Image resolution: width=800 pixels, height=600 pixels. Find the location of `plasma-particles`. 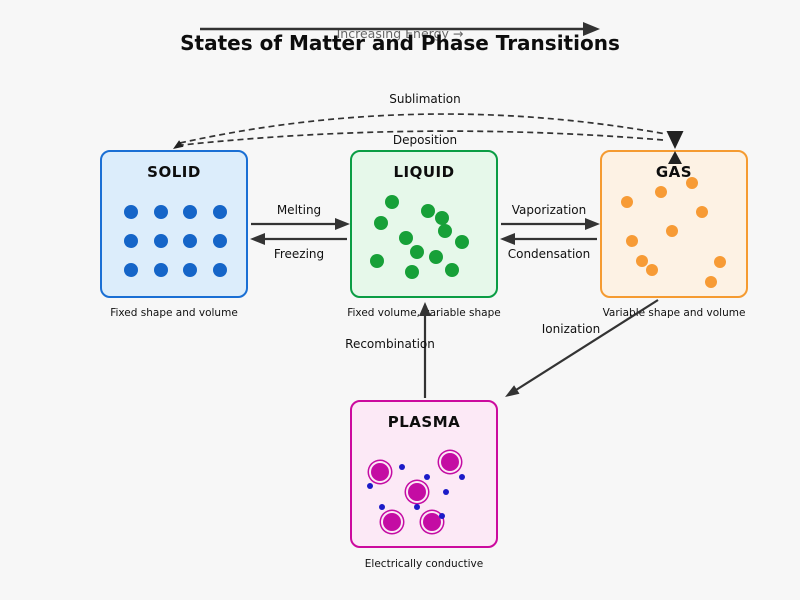

plasma-particles is located at coordinates (424, 474).